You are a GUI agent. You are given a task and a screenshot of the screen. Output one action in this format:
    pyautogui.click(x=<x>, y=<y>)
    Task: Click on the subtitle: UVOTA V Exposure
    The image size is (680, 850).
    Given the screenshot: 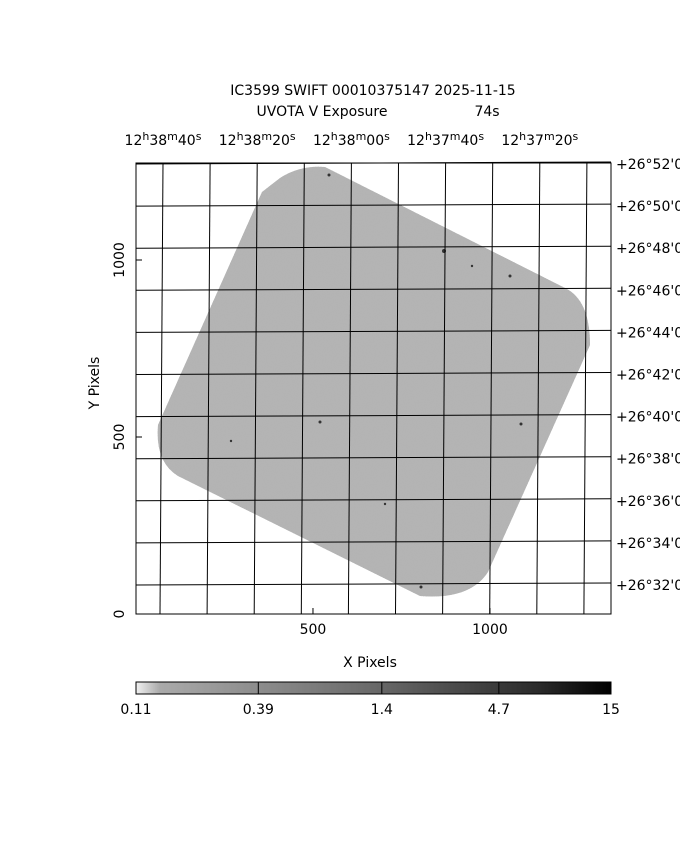 What is the action you would take?
    pyautogui.click(x=322, y=112)
    